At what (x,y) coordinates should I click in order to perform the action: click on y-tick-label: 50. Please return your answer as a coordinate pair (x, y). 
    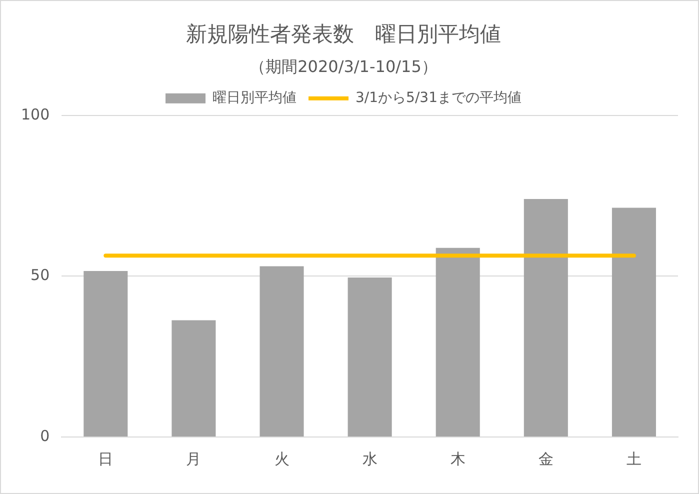
    Looking at the image, I should click on (40, 275).